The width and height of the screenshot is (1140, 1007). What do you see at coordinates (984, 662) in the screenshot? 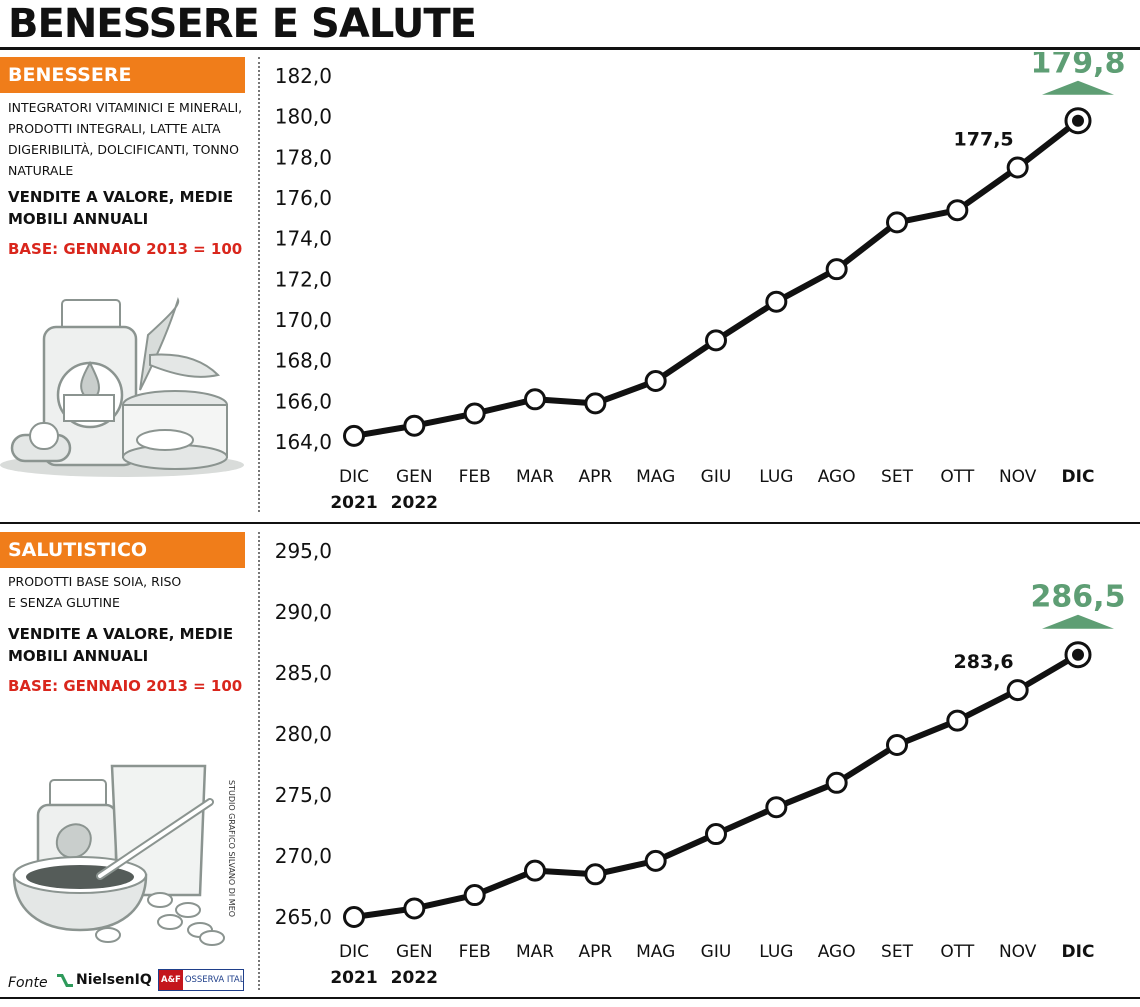
I see `data-label-prev: 283,6` at bounding box center [984, 662].